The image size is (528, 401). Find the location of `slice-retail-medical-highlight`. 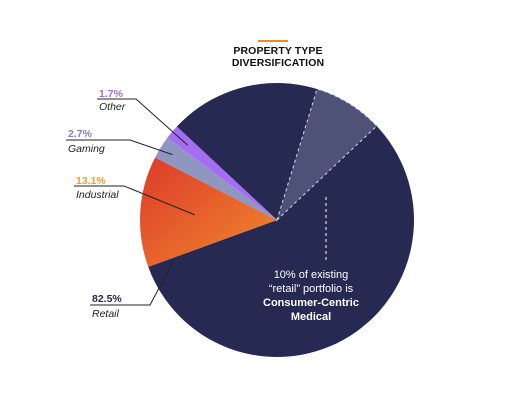

slice-retail-medical-highlight is located at coordinates (326, 155).